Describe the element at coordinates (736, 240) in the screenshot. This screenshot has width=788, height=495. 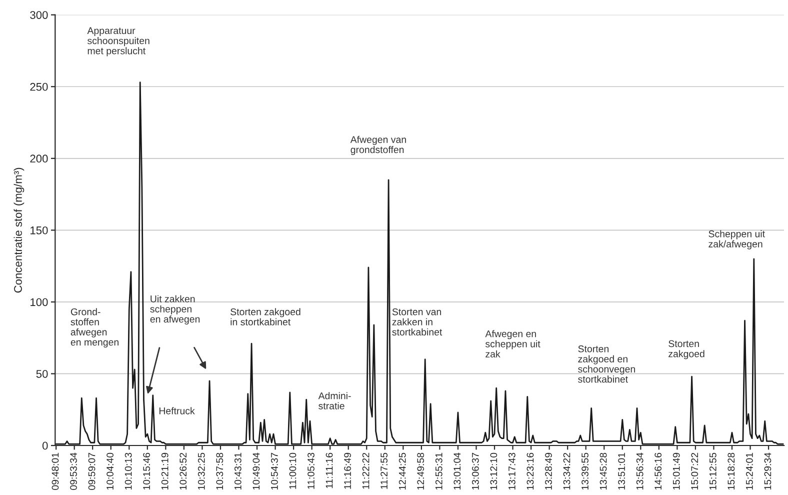
I see `annotation: Scheppen uit zak/afwegen` at that location.